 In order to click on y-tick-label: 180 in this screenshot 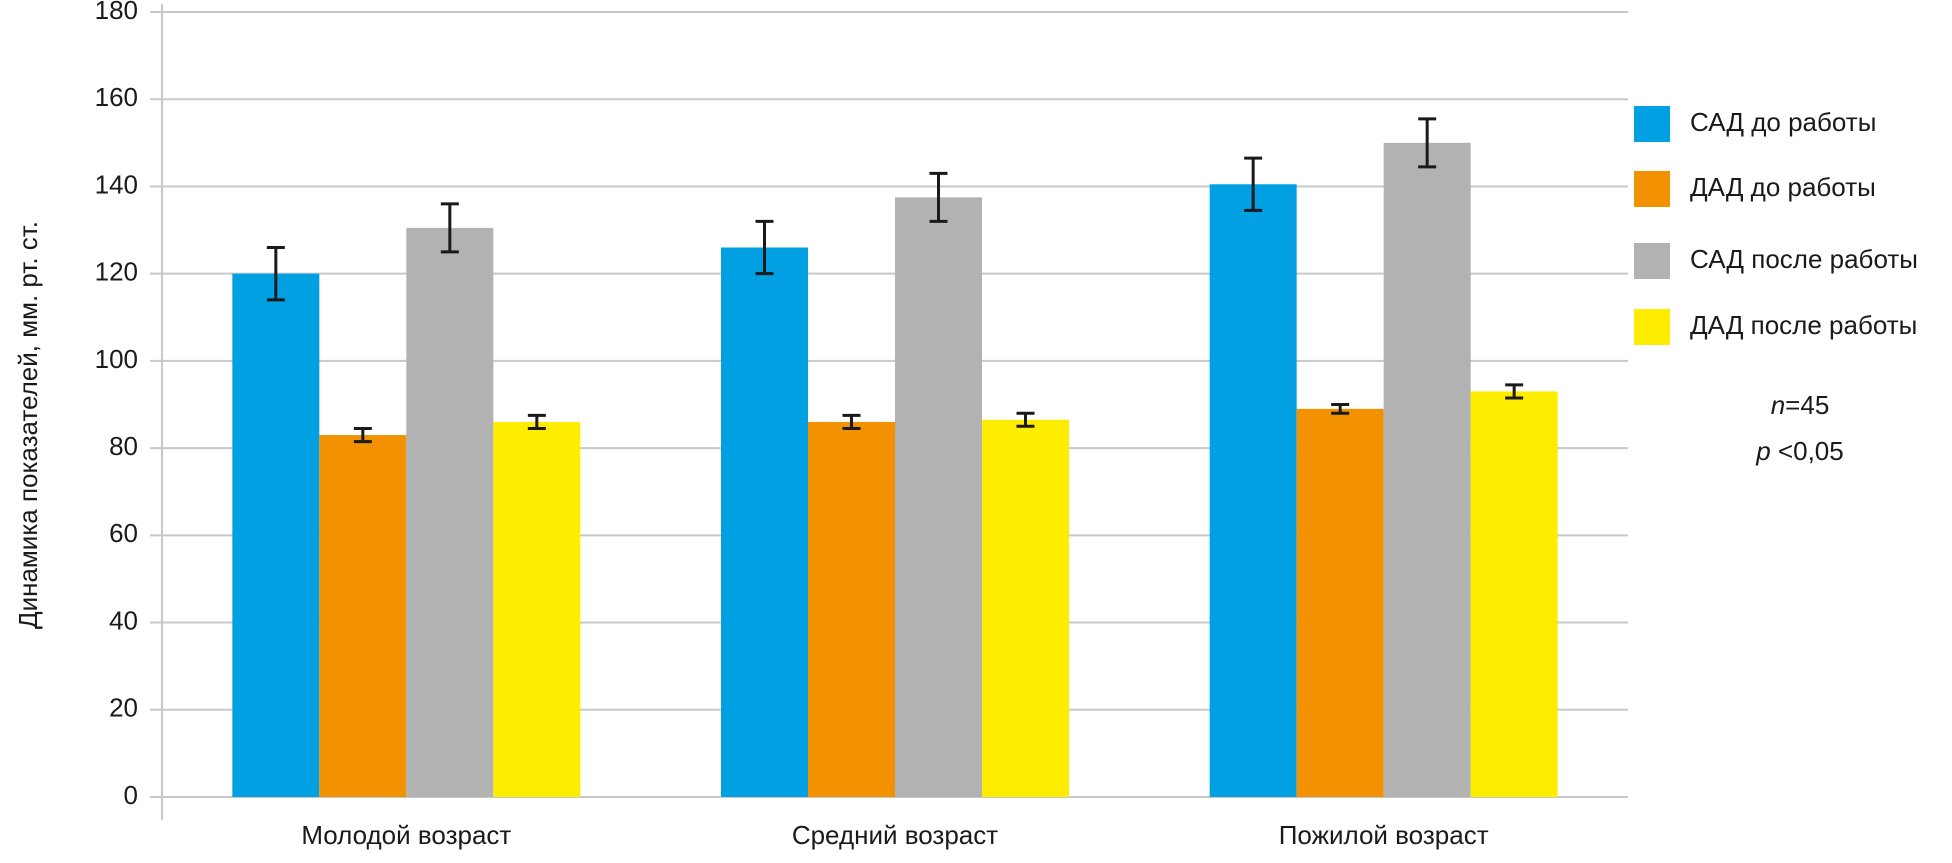, I will do `click(116, 12)`.